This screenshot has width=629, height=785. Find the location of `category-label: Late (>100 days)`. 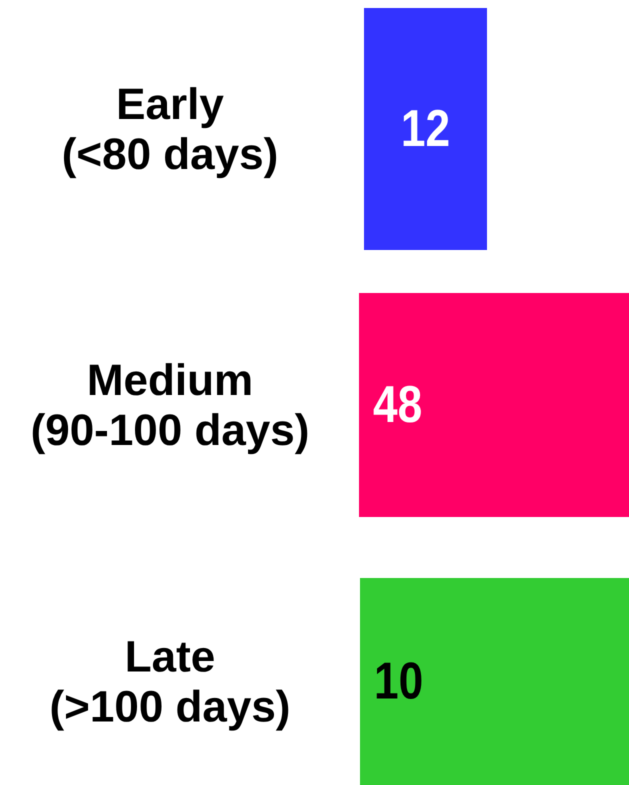

category-label: Late (>100 days) is located at coordinates (170, 681).